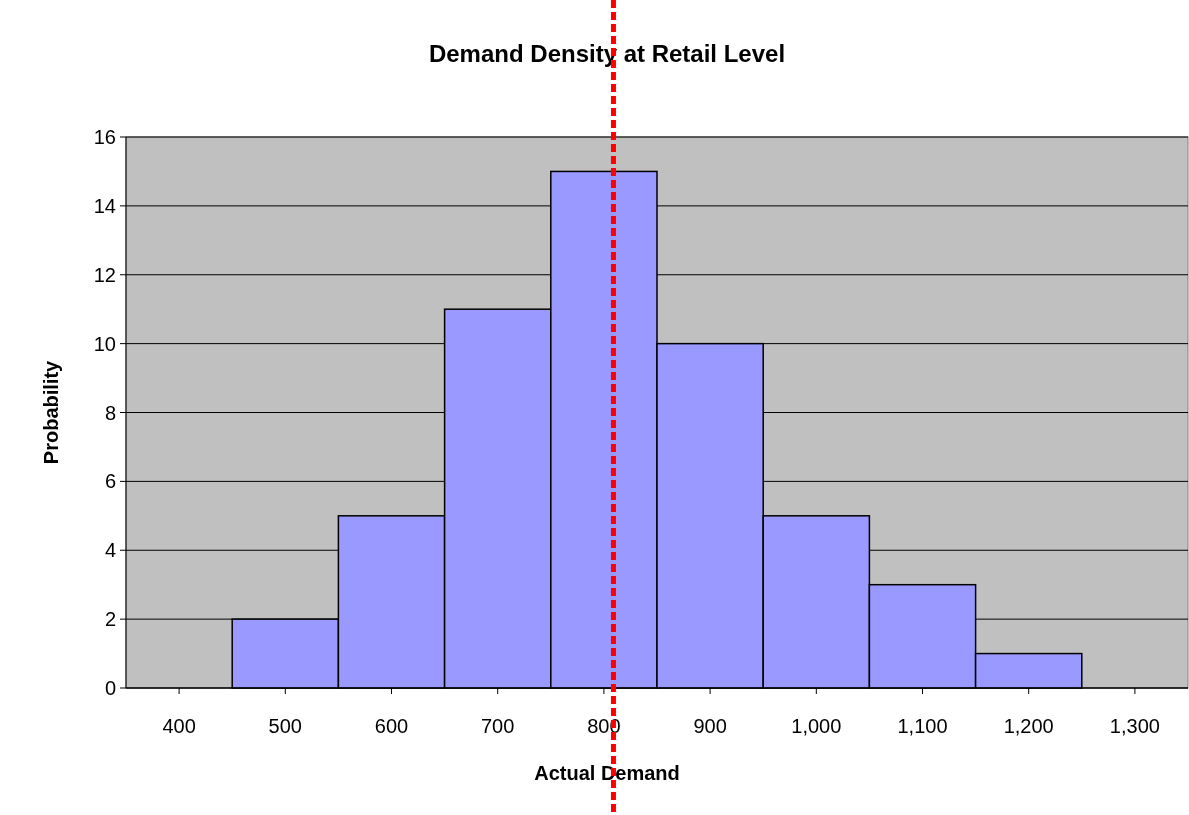  What do you see at coordinates (816, 726) in the screenshot?
I see `x-tick-label: 1,000` at bounding box center [816, 726].